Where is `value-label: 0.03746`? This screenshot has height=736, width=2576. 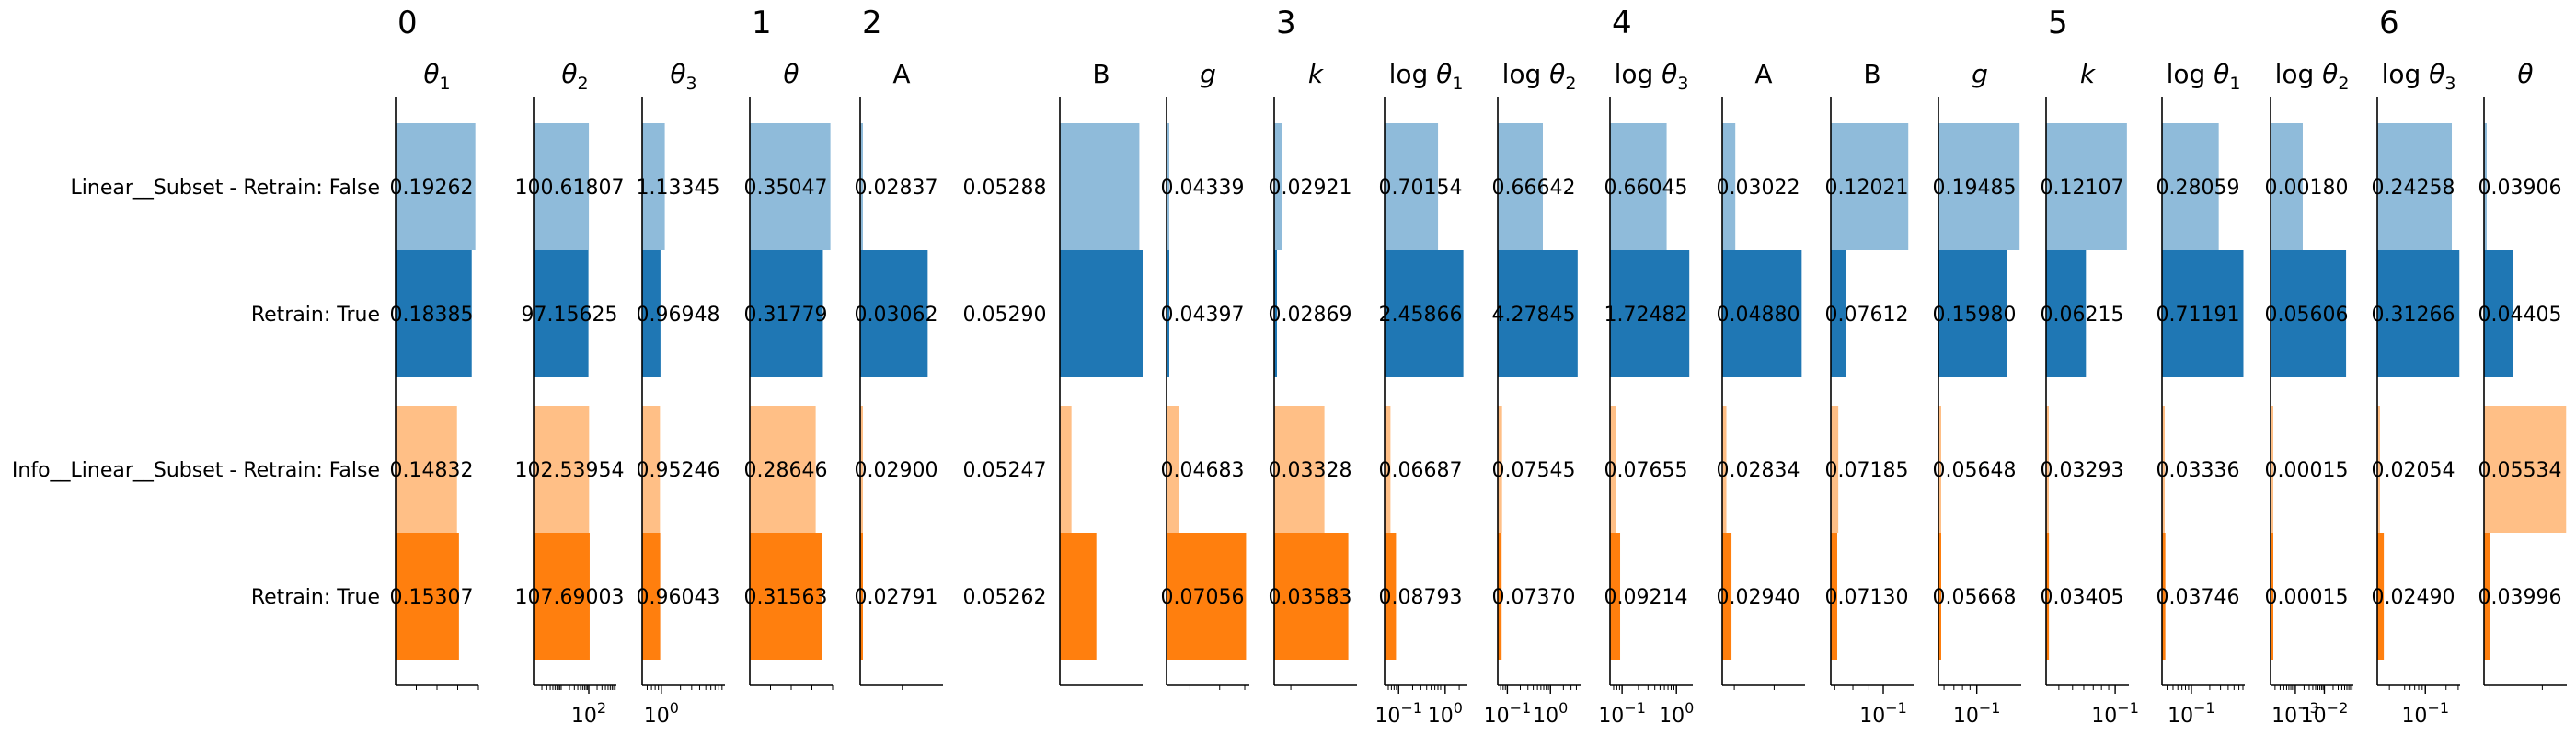
value-label: 0.03746 is located at coordinates (2198, 597).